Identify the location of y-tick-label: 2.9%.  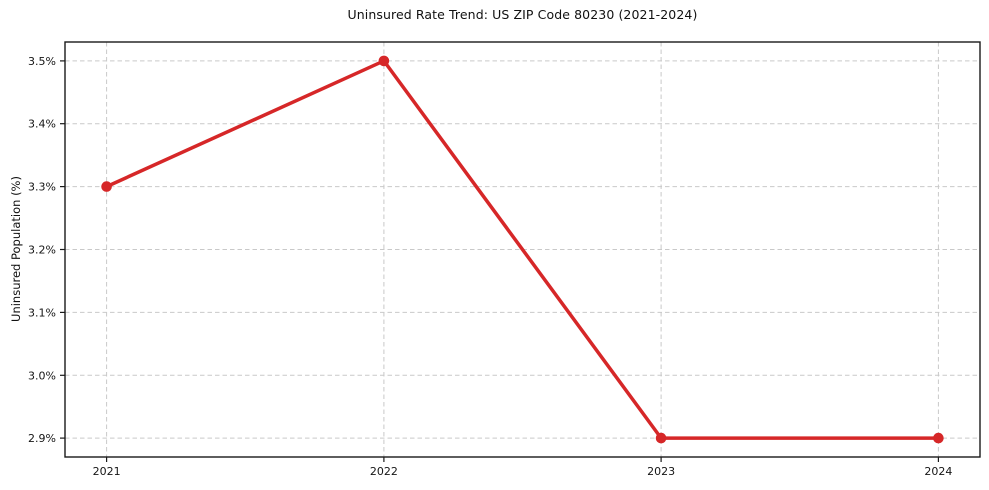
(42, 438).